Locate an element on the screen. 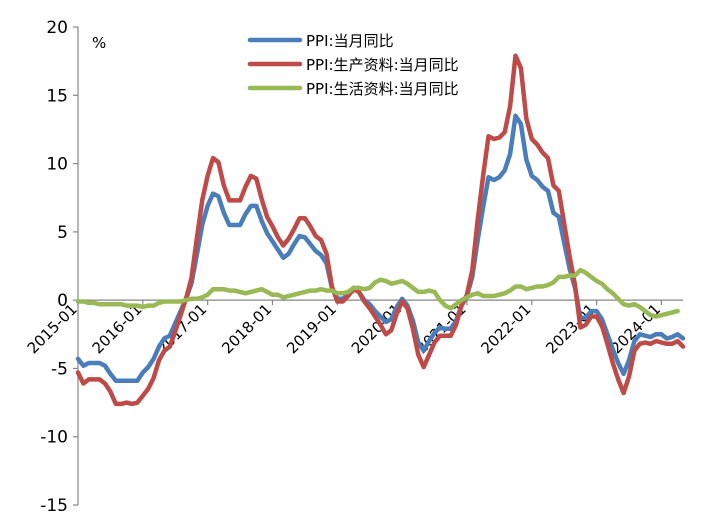  y-tick-label: -15 is located at coordinates (54, 506).